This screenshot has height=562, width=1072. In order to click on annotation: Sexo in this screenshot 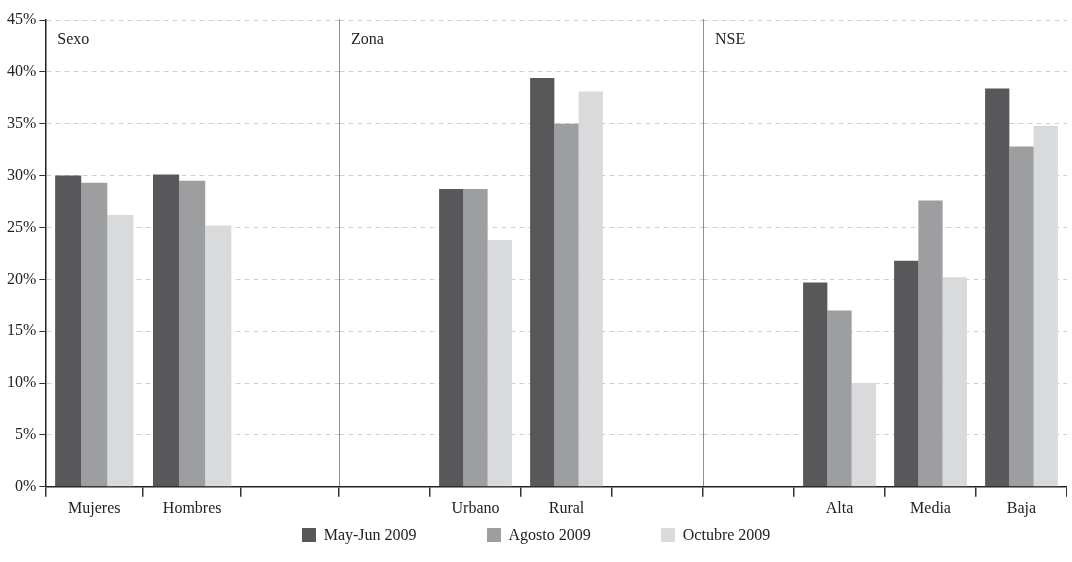, I will do `click(73, 39)`.